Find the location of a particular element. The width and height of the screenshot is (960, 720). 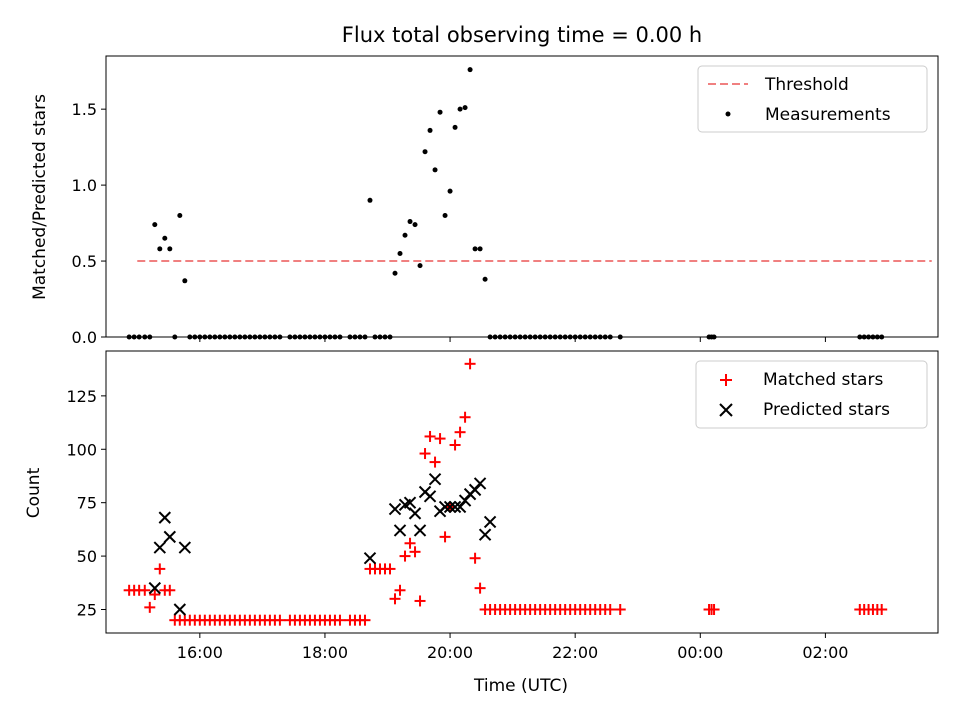

count-legend-box is located at coordinates (811, 394).